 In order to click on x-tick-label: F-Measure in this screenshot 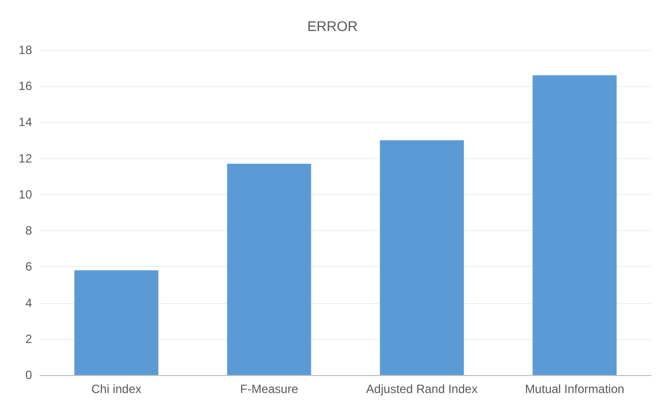, I will do `click(269, 389)`.